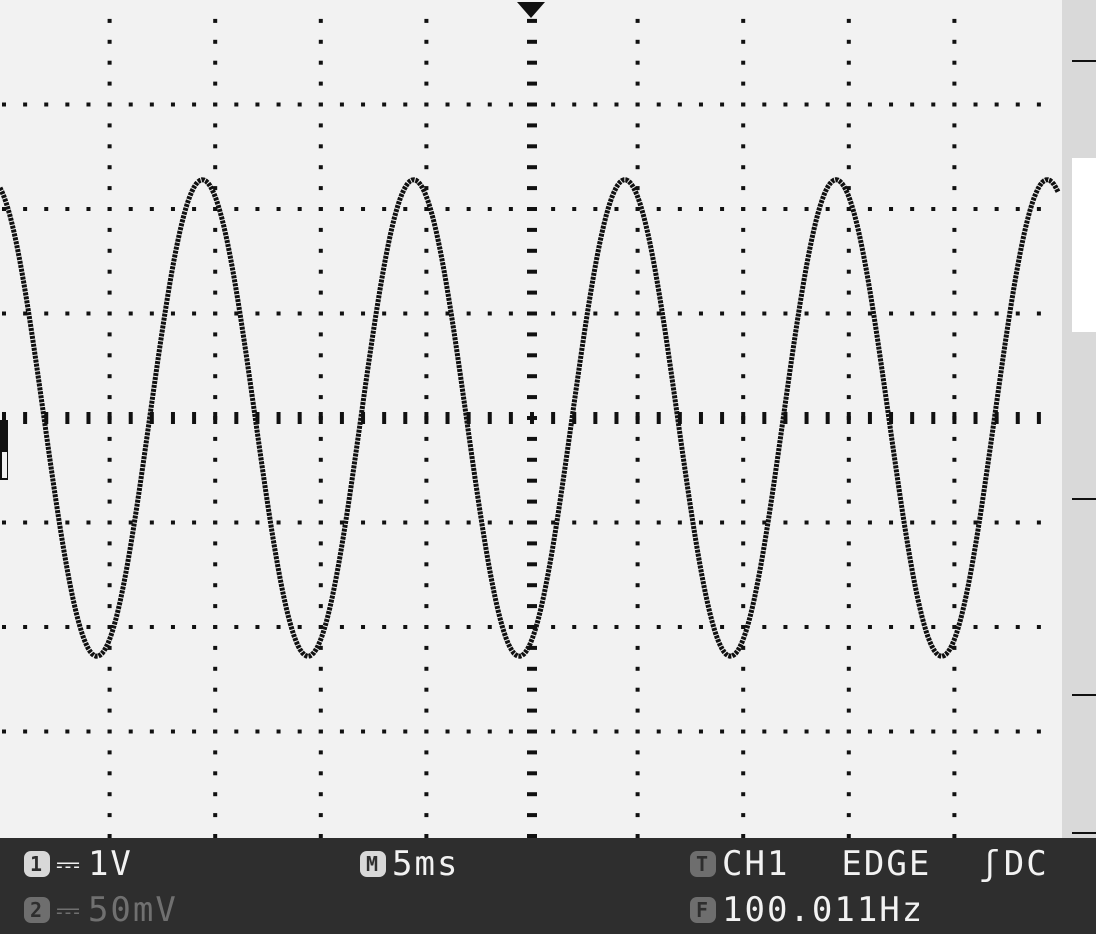  I want to click on side-strip, so click(1079, 419).